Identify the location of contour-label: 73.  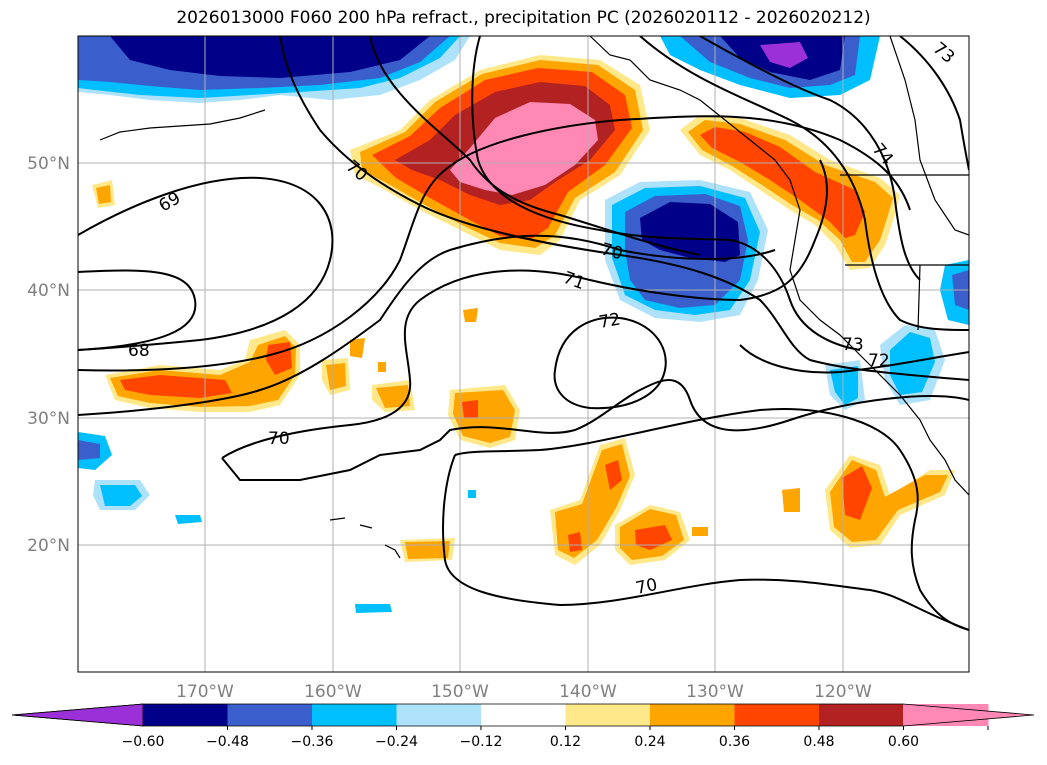
(853, 345).